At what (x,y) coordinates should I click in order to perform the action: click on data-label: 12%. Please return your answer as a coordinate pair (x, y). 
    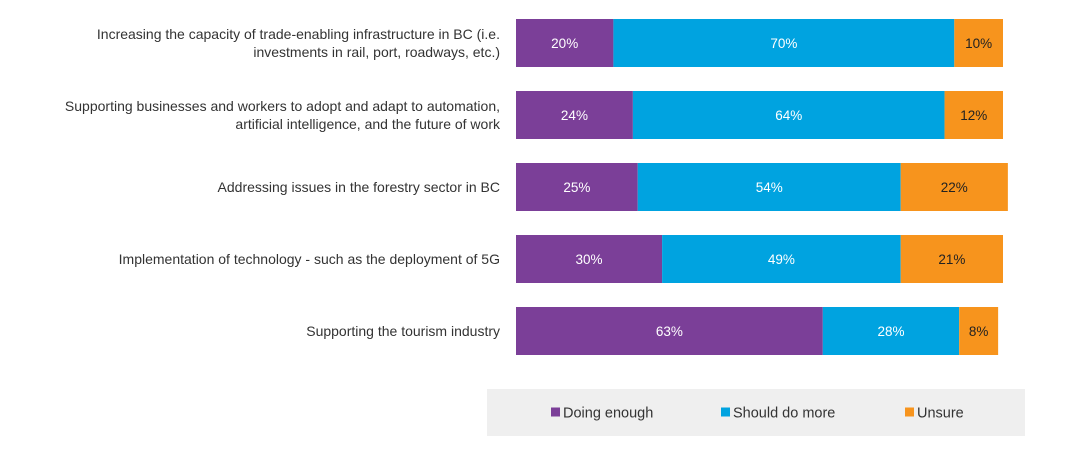
    Looking at the image, I should click on (973, 115).